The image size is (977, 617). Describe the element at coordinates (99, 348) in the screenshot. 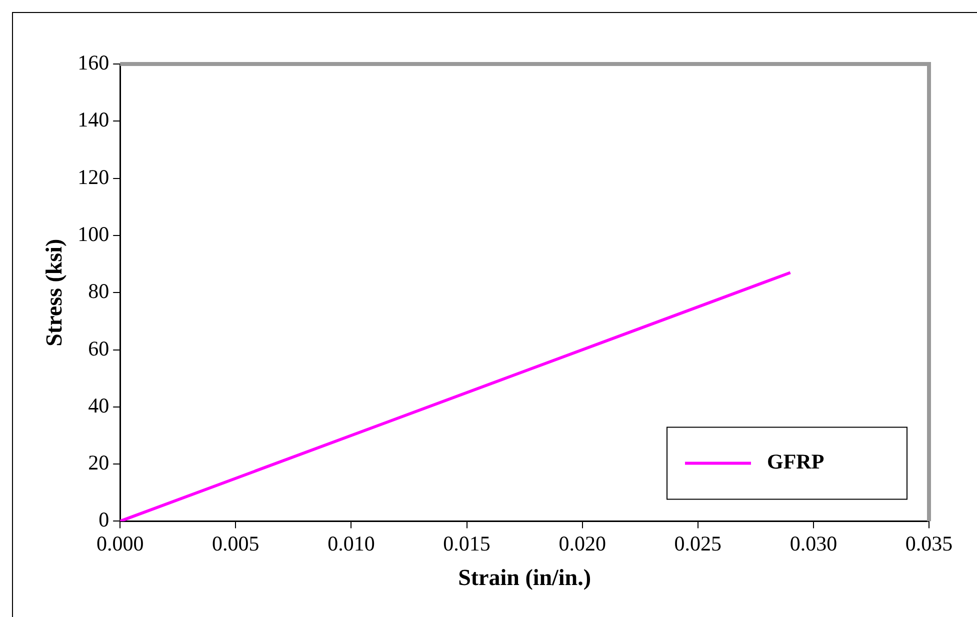

I see `y-tick-label: 60` at that location.